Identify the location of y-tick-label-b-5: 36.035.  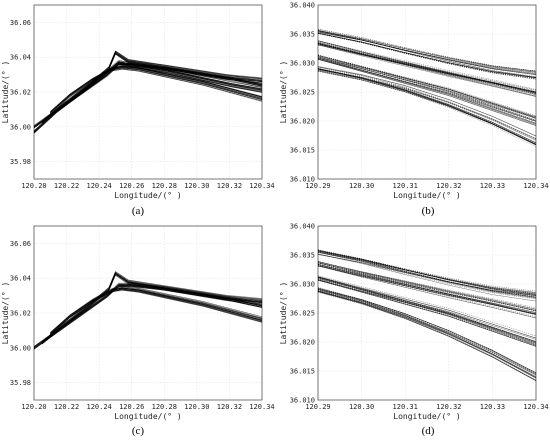
(302, 35).